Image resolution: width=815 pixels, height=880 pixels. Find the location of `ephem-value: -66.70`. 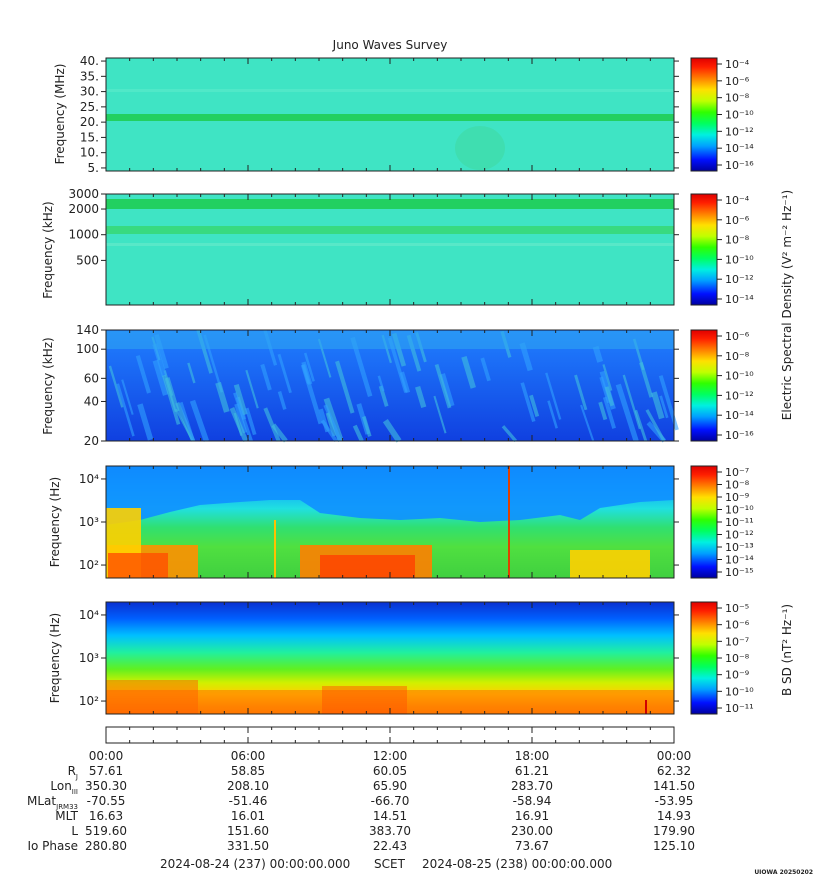

ephem-value: -66.70 is located at coordinates (390, 801).